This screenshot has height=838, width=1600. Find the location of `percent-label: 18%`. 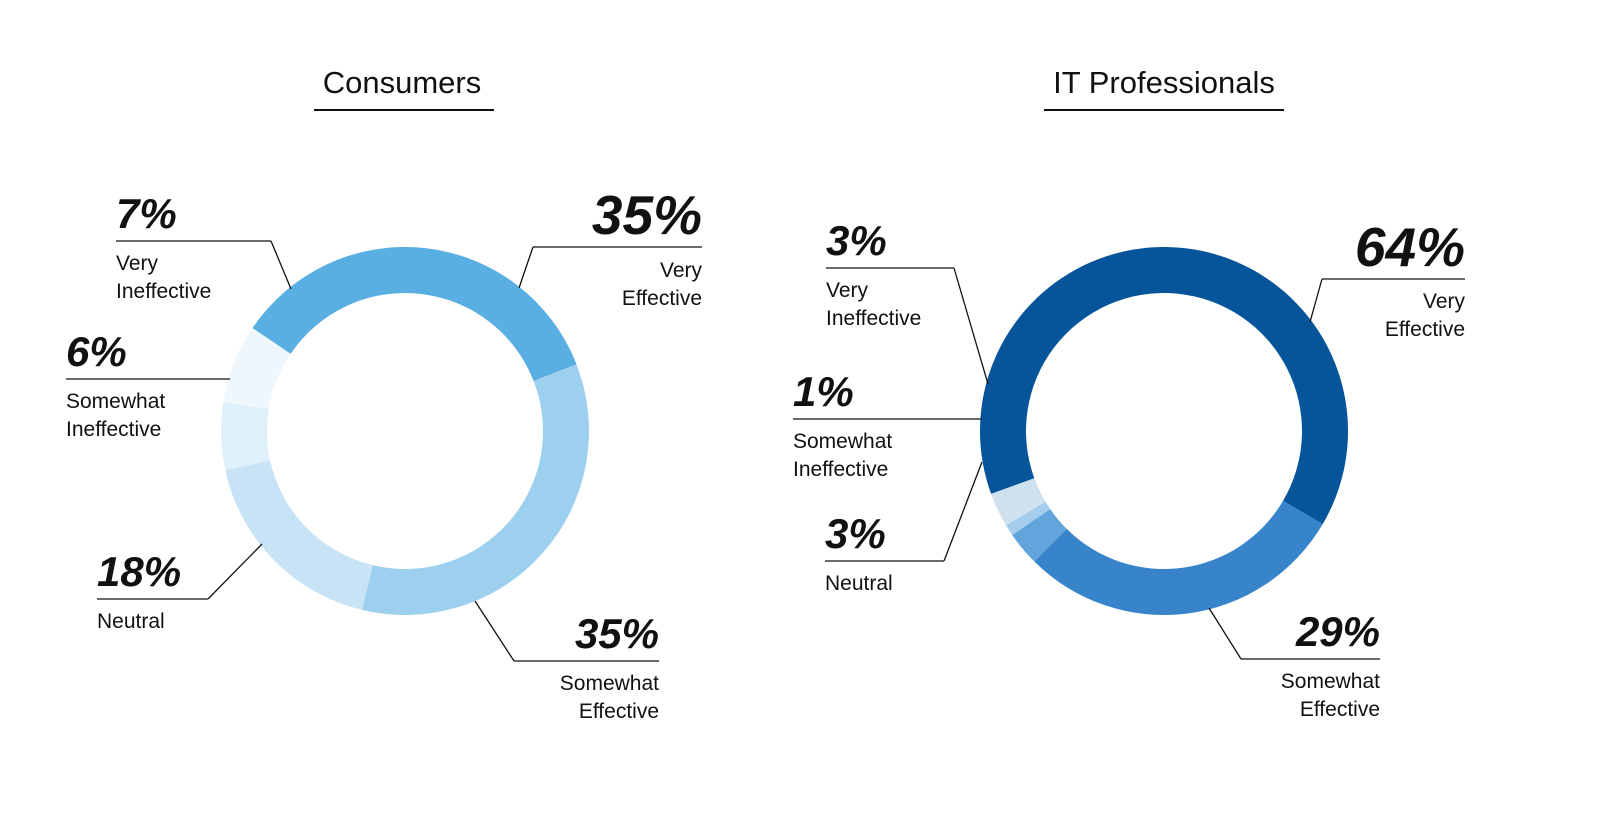

percent-label: 18% is located at coordinates (139, 571).